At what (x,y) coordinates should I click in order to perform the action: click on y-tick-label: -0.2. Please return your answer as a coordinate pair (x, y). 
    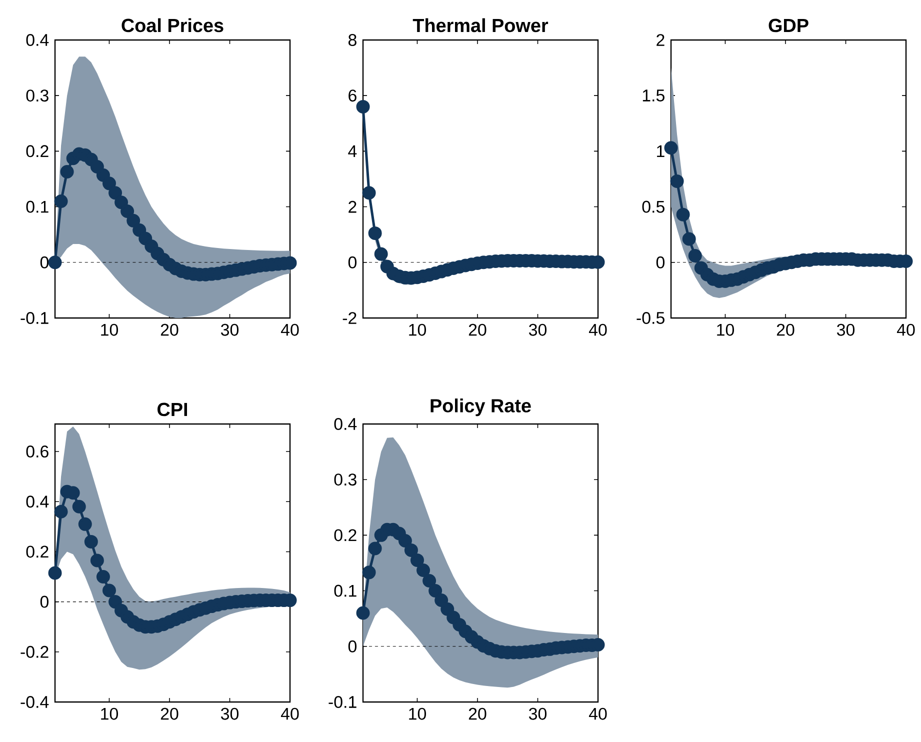
    Looking at the image, I should click on (34, 652).